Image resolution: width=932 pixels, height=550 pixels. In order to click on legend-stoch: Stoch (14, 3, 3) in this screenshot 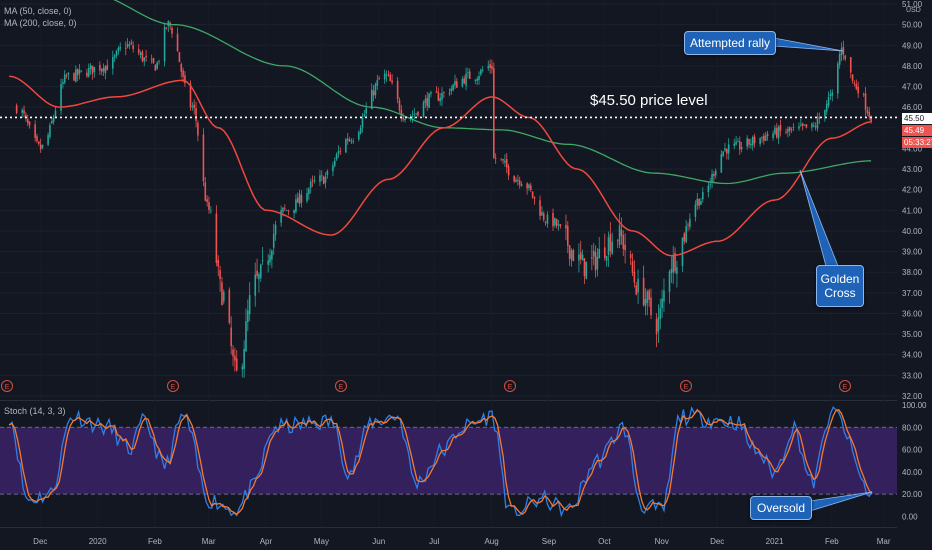, I will do `click(35, 411)`.